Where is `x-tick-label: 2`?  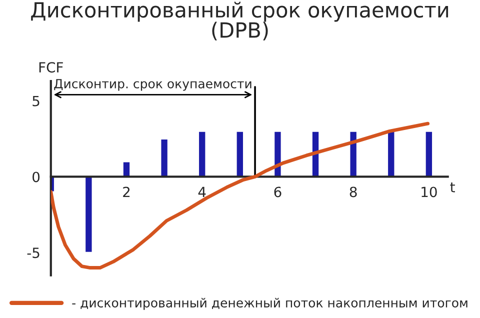
x-tick-label: 2 is located at coordinates (126, 191).